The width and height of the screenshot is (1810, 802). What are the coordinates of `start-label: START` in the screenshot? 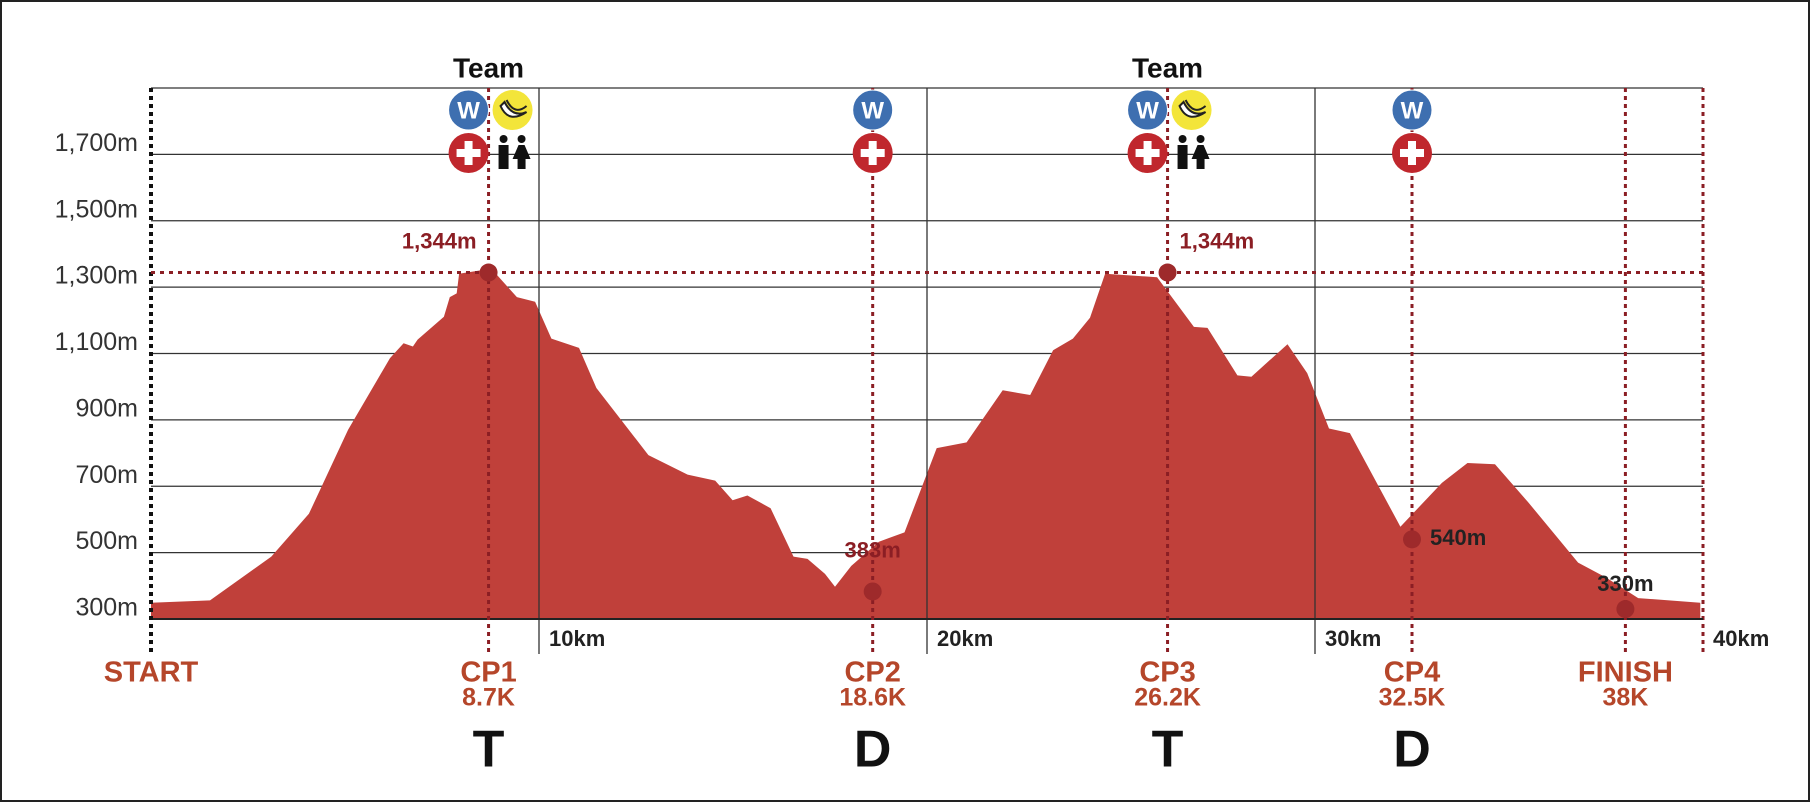 It's located at (151, 673).